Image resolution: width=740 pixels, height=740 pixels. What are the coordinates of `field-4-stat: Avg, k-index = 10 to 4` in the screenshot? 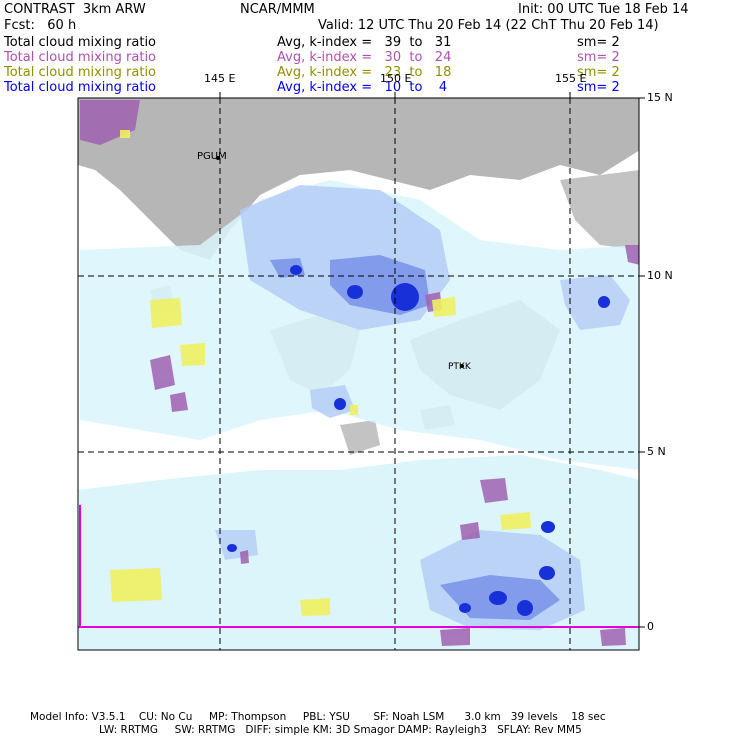 It's located at (362, 87).